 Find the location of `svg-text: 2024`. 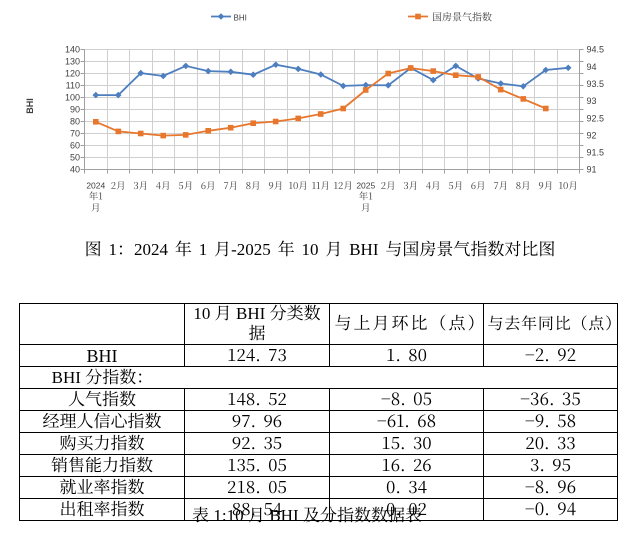

svg-text: 2024 is located at coordinates (95, 186).